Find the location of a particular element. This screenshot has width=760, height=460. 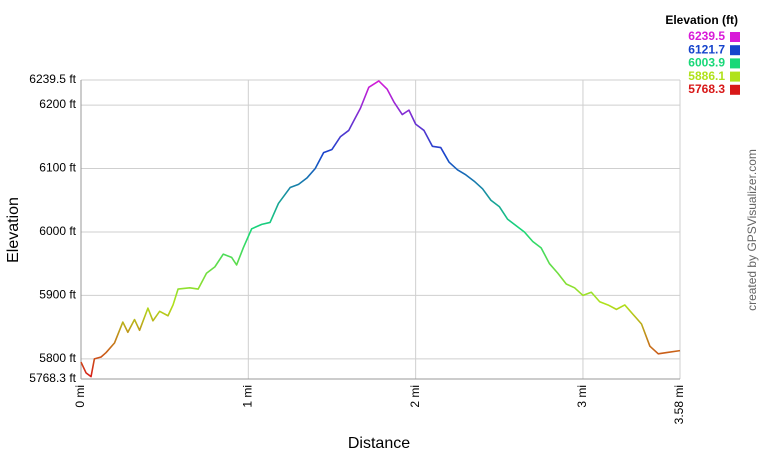

legend-label: 5768.3 is located at coordinates (706, 89).